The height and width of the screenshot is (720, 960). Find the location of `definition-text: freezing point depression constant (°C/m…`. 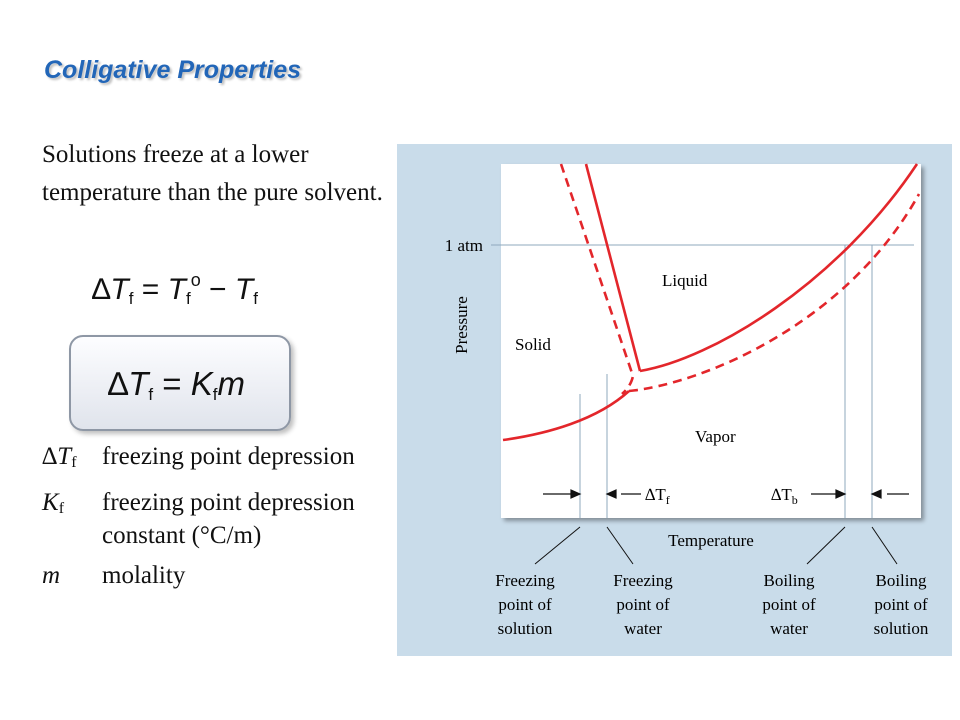

definition-text: freezing point depression constant (°C/m… is located at coordinates (228, 519).